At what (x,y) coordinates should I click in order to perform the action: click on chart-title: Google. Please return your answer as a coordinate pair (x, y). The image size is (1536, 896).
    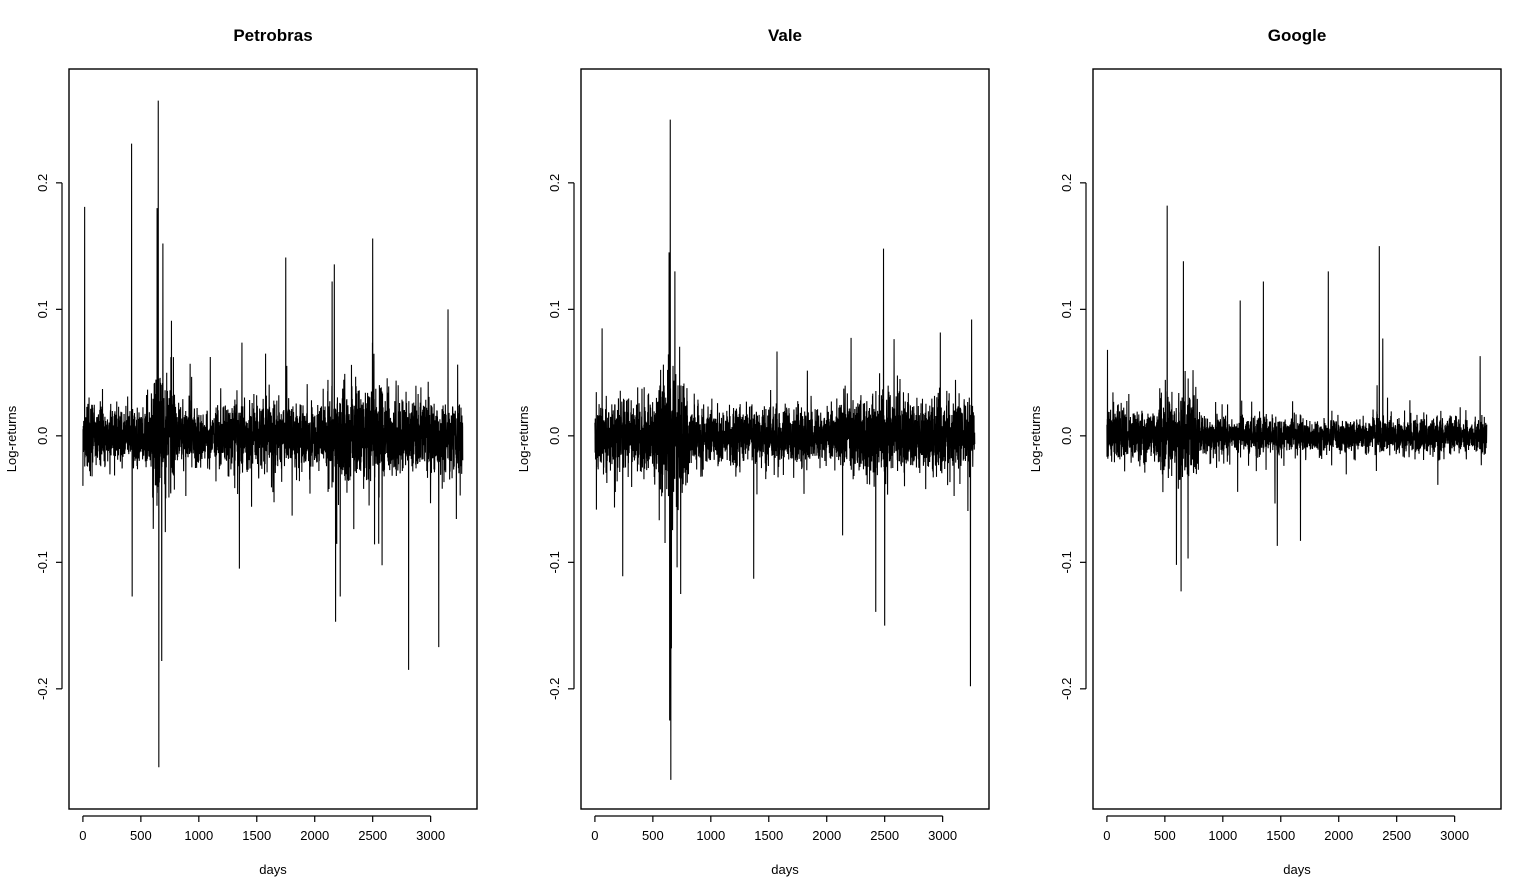
    Looking at the image, I should click on (1297, 35).